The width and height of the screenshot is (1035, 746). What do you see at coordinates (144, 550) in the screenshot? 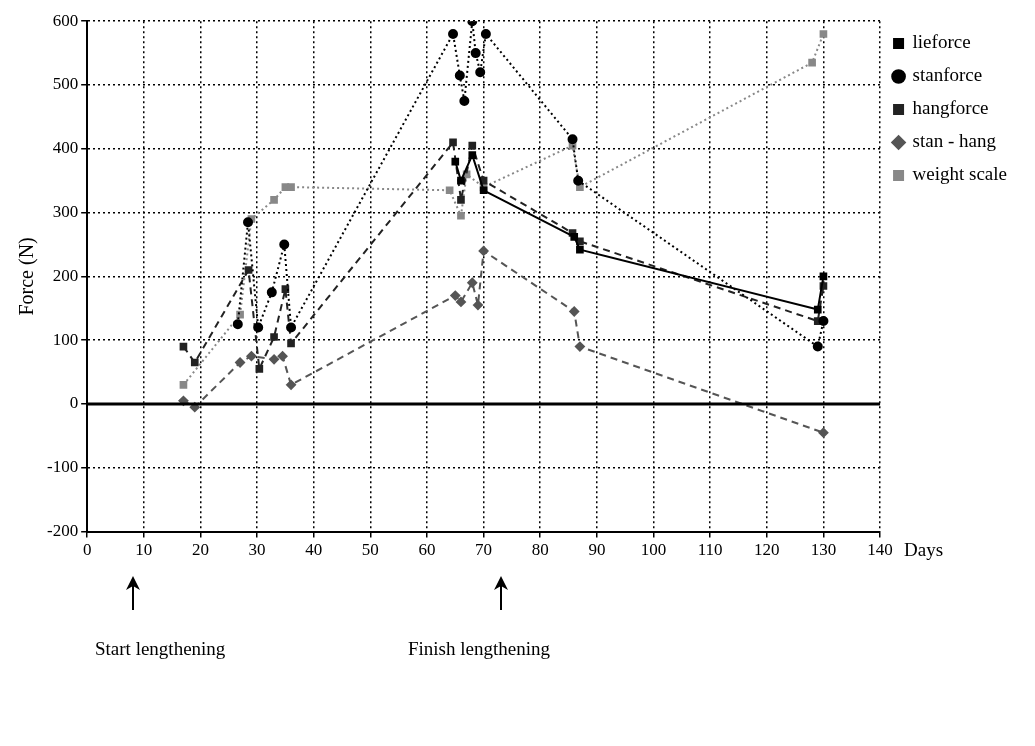
I see `x-tick-label: 10` at bounding box center [144, 550].